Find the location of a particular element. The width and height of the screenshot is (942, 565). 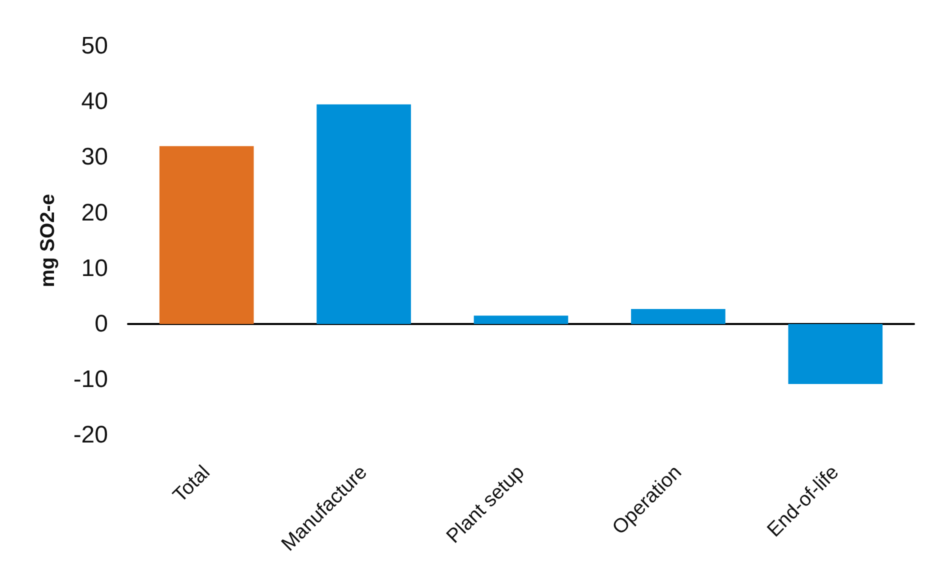

y-tick-label: 20 is located at coordinates (94, 212).